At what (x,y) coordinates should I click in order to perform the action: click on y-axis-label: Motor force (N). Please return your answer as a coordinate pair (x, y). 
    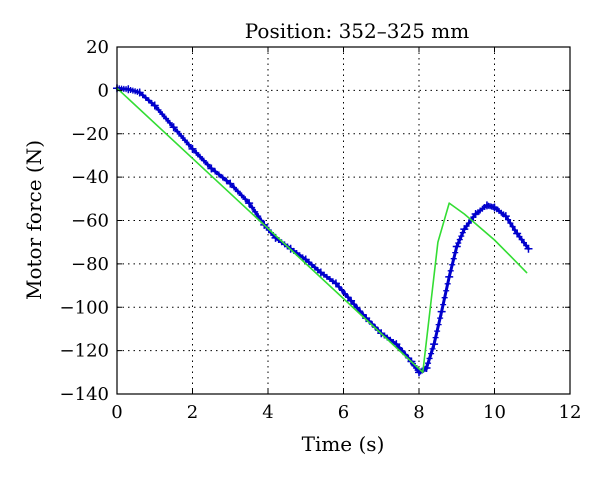
    Looking at the image, I should click on (34, 220).